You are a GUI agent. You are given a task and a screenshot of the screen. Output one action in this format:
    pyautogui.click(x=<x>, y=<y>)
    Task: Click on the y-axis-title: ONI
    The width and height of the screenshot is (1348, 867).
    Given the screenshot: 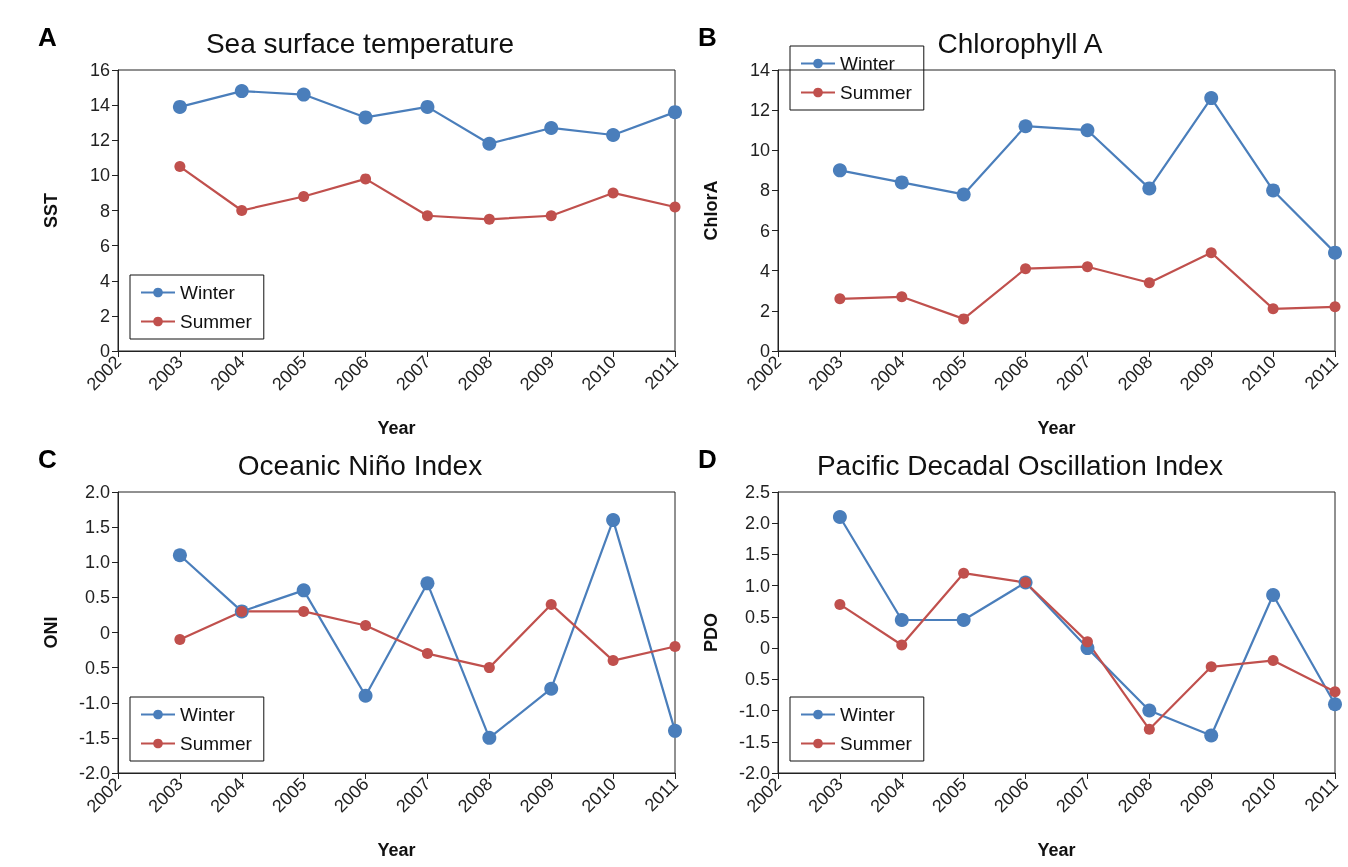 What is the action you would take?
    pyautogui.click(x=51, y=632)
    